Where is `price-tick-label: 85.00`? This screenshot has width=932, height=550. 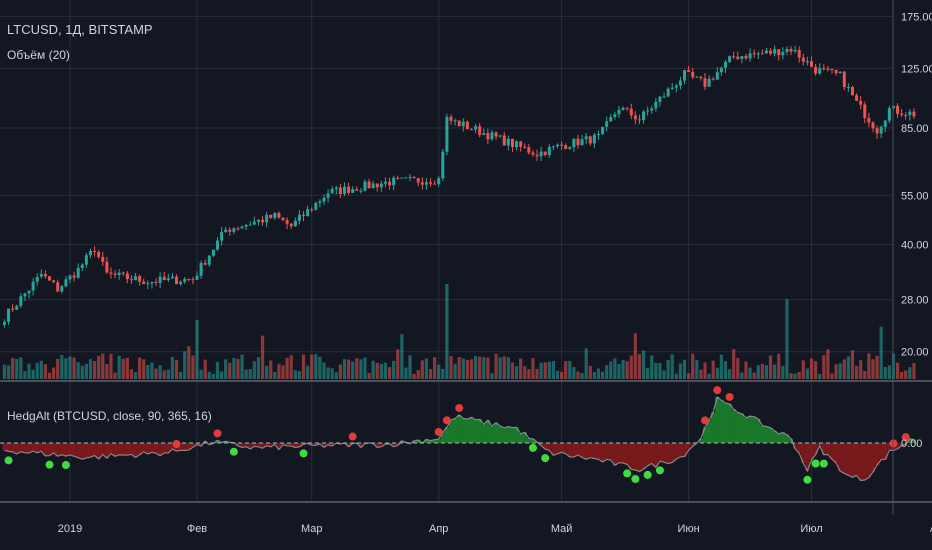 price-tick-label: 85.00 is located at coordinates (915, 129).